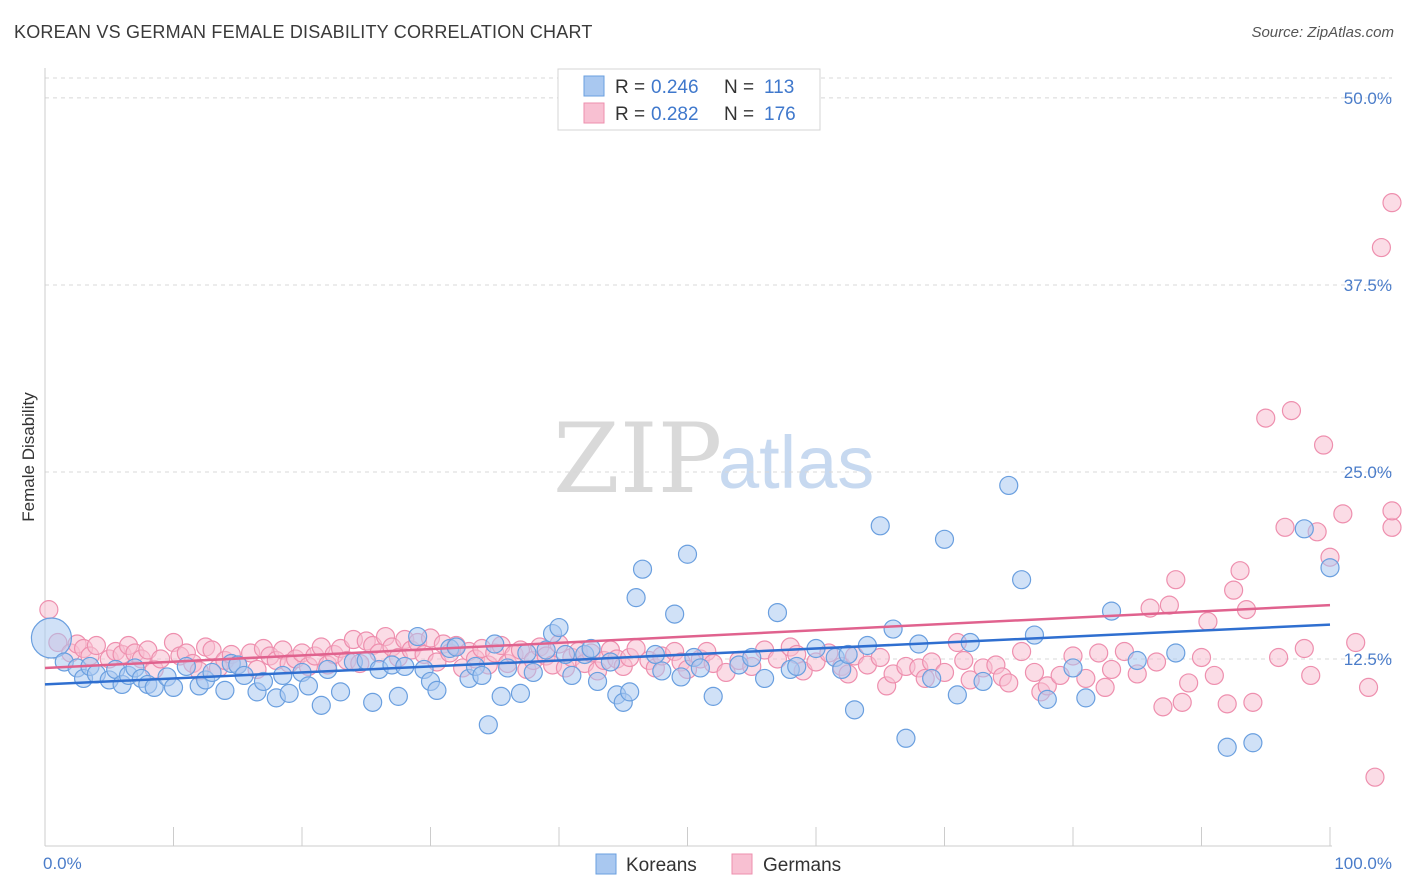 The height and width of the screenshot is (892, 1406). What do you see at coordinates (28, 457) in the screenshot?
I see `y-axis-title: Female Disability` at bounding box center [28, 457].